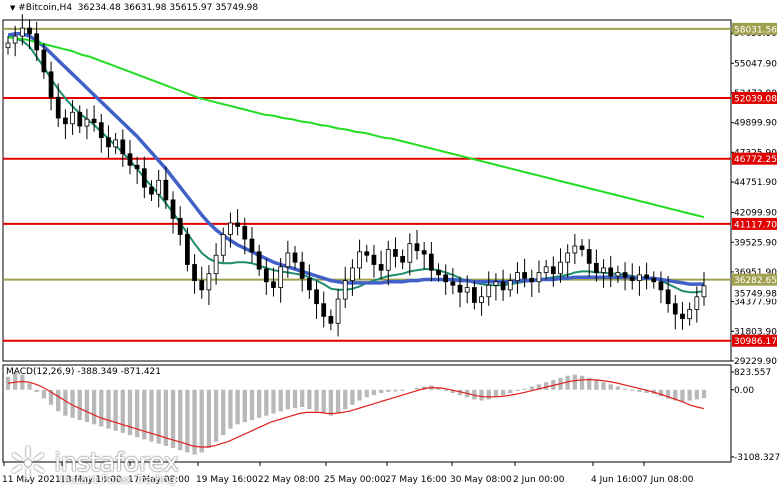  What do you see at coordinates (84, 372) in the screenshot?
I see `macd-title: MACD(12,26,9) -388.349 -871.421` at bounding box center [84, 372].